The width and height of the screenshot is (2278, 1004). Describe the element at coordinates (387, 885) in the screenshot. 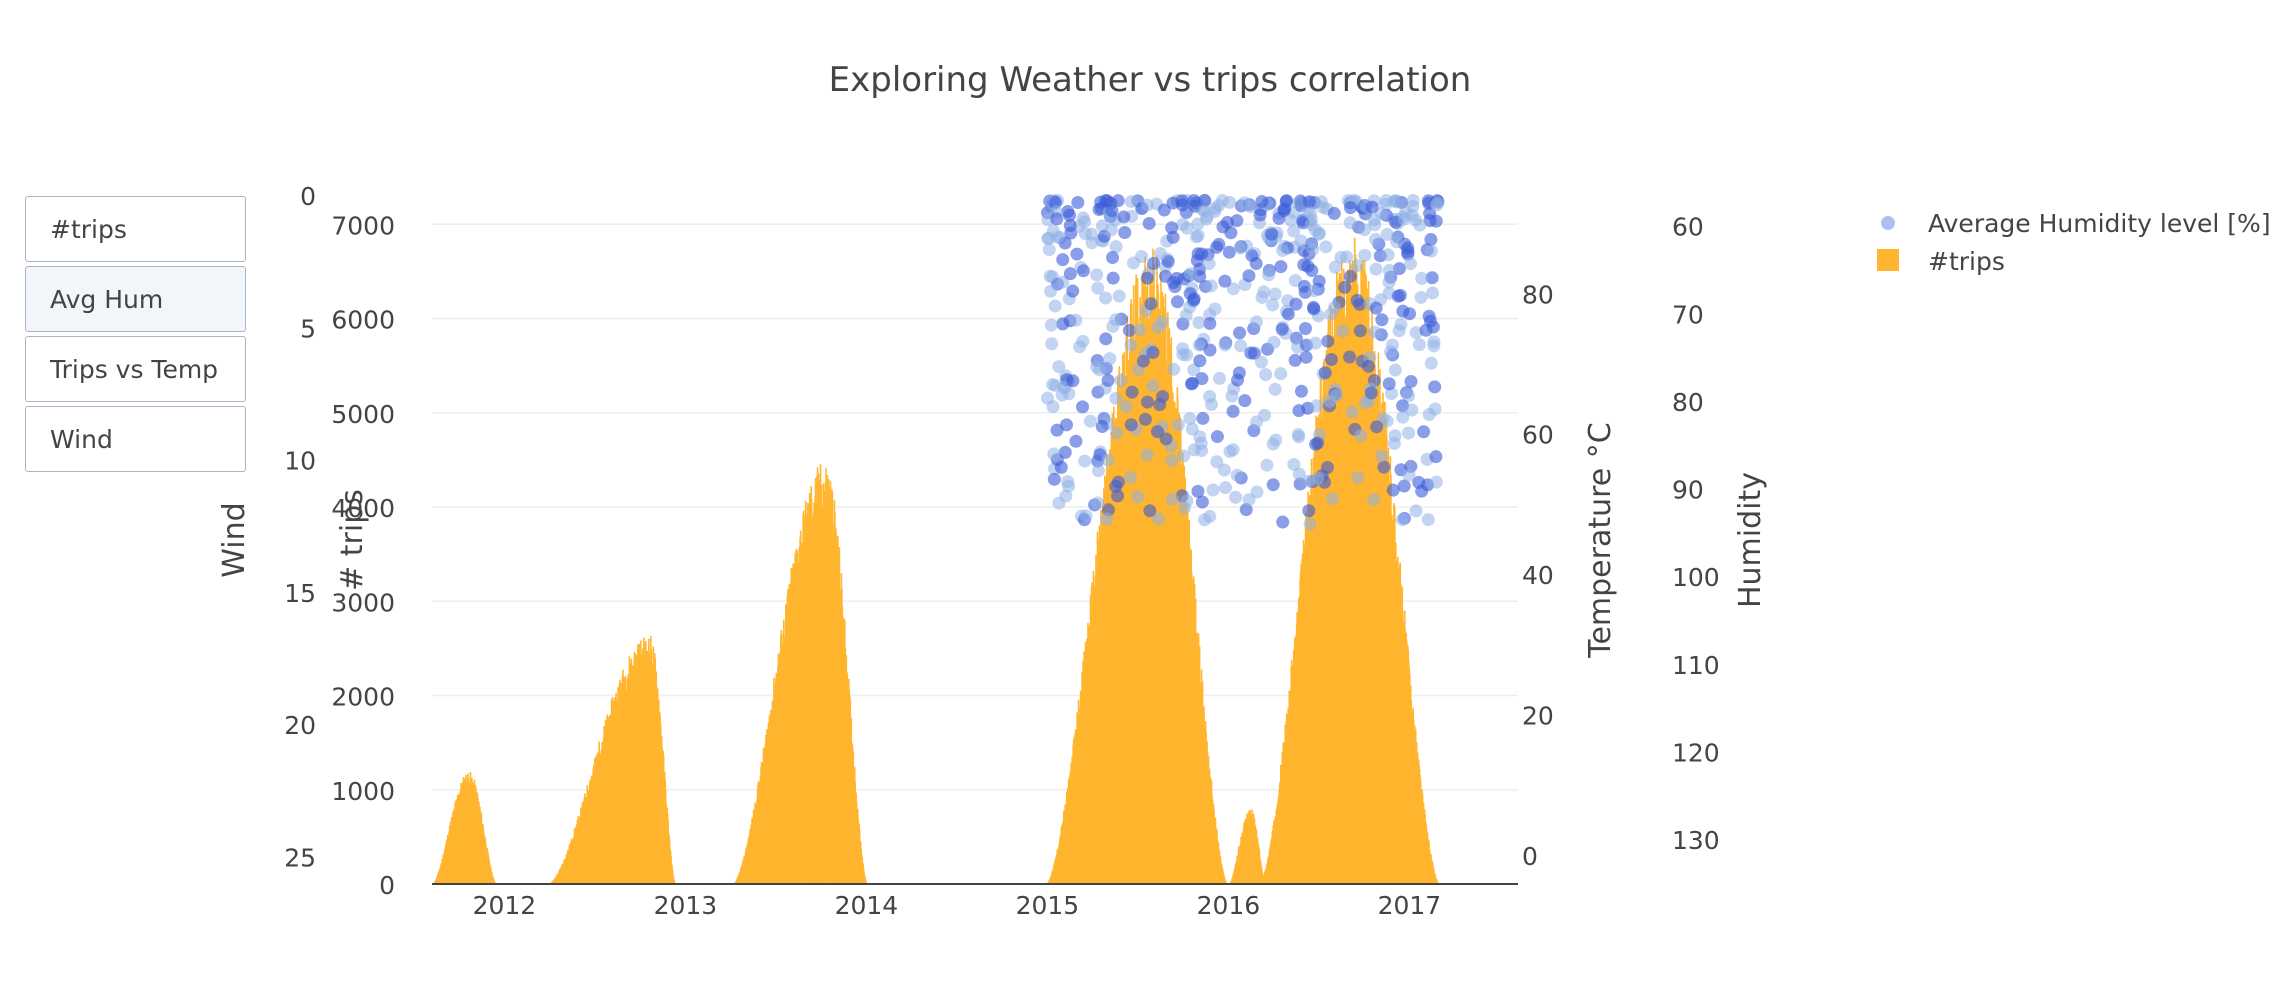

I see `trips-tick-label: 0` at that location.